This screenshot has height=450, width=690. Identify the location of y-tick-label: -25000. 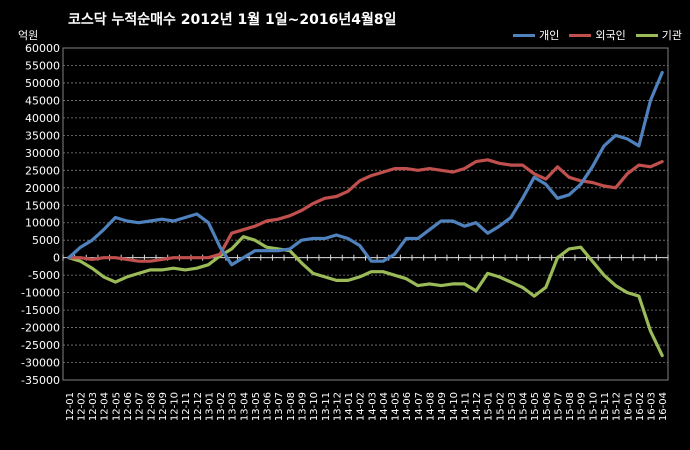
(40, 345).